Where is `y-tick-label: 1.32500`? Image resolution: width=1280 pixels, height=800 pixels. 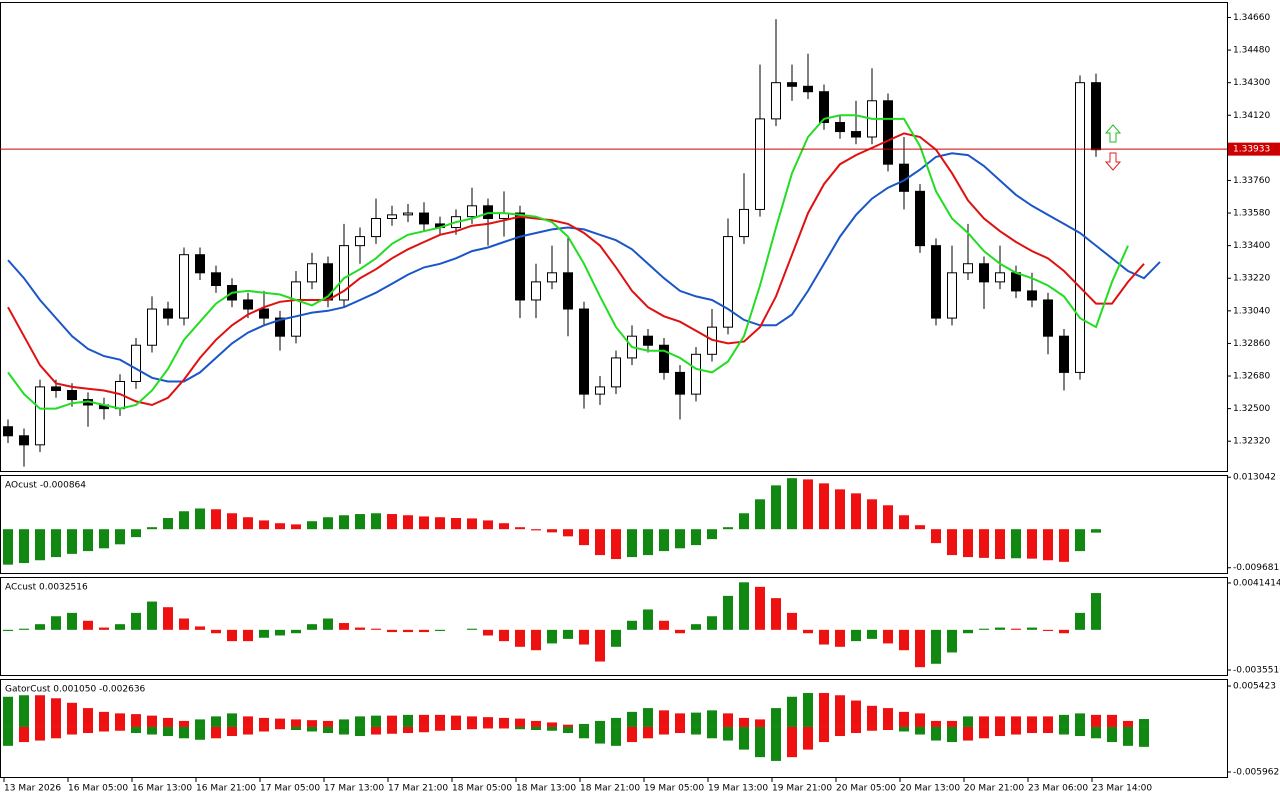
y-tick-label: 1.32500 is located at coordinates (1251, 409).